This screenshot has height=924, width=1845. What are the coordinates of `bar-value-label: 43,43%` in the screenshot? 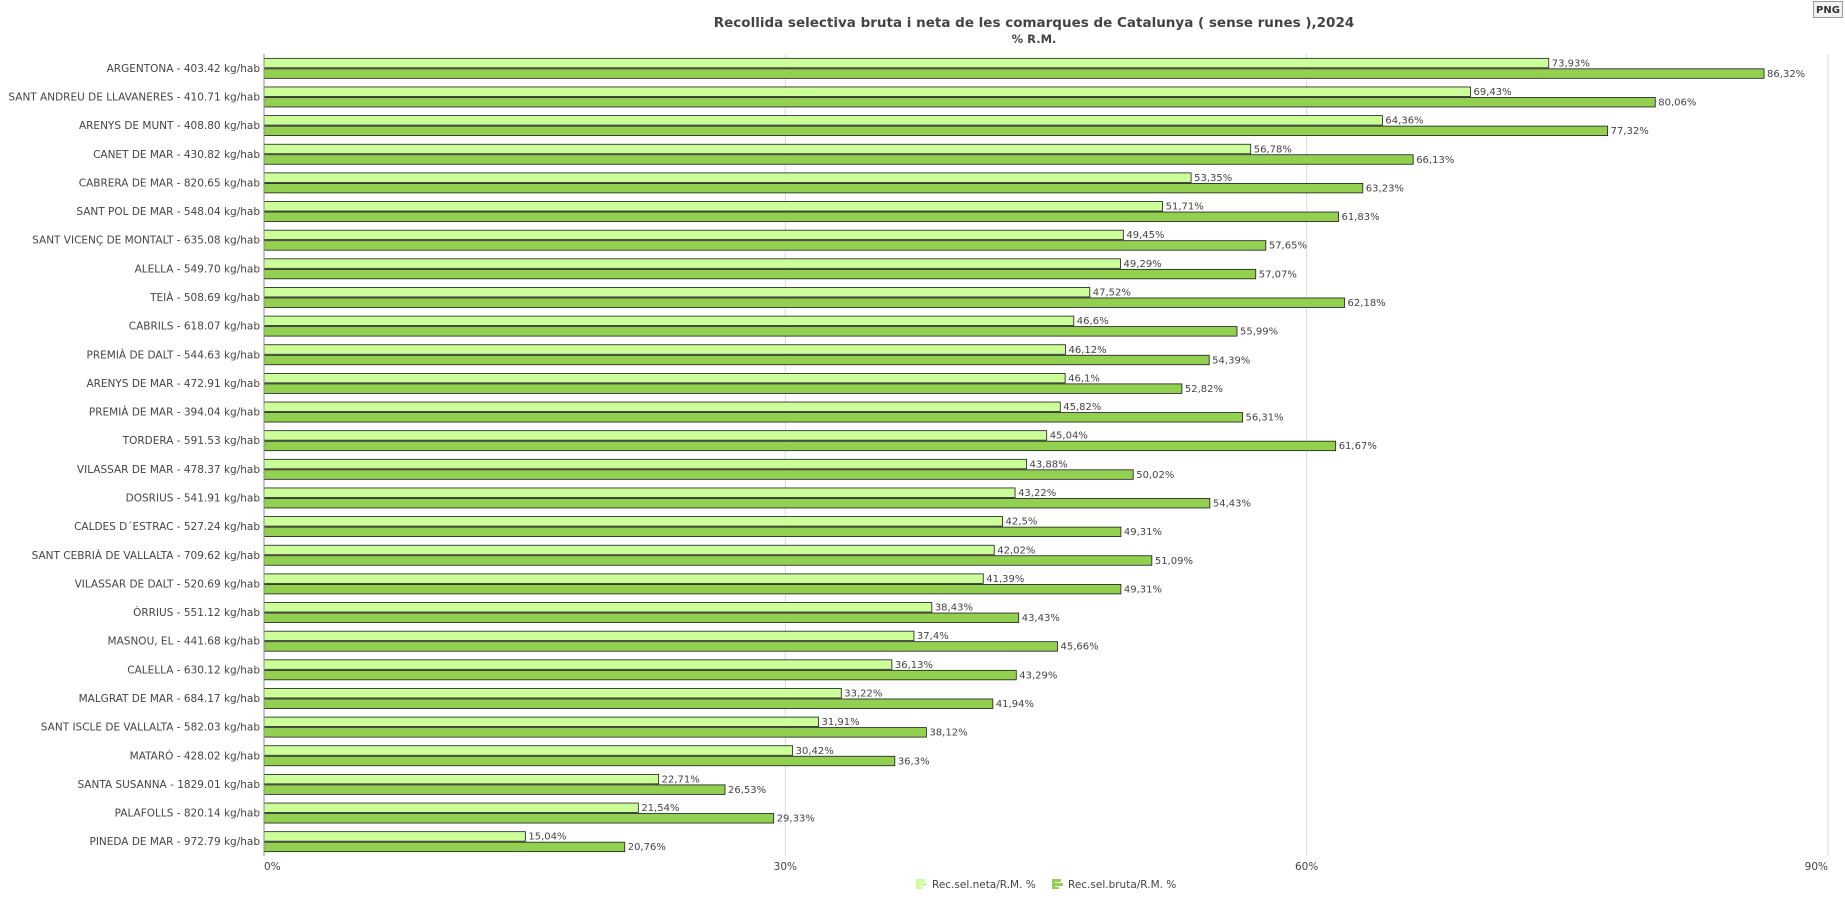 It's located at (1041, 618).